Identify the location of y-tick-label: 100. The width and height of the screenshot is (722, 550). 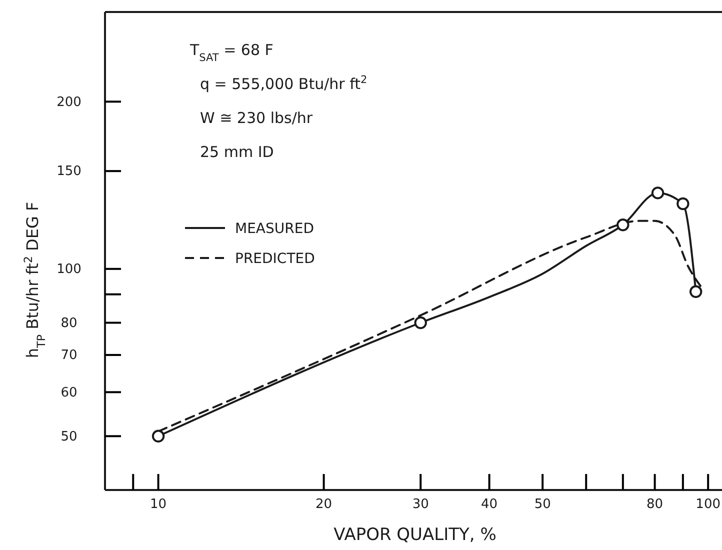
(69, 270).